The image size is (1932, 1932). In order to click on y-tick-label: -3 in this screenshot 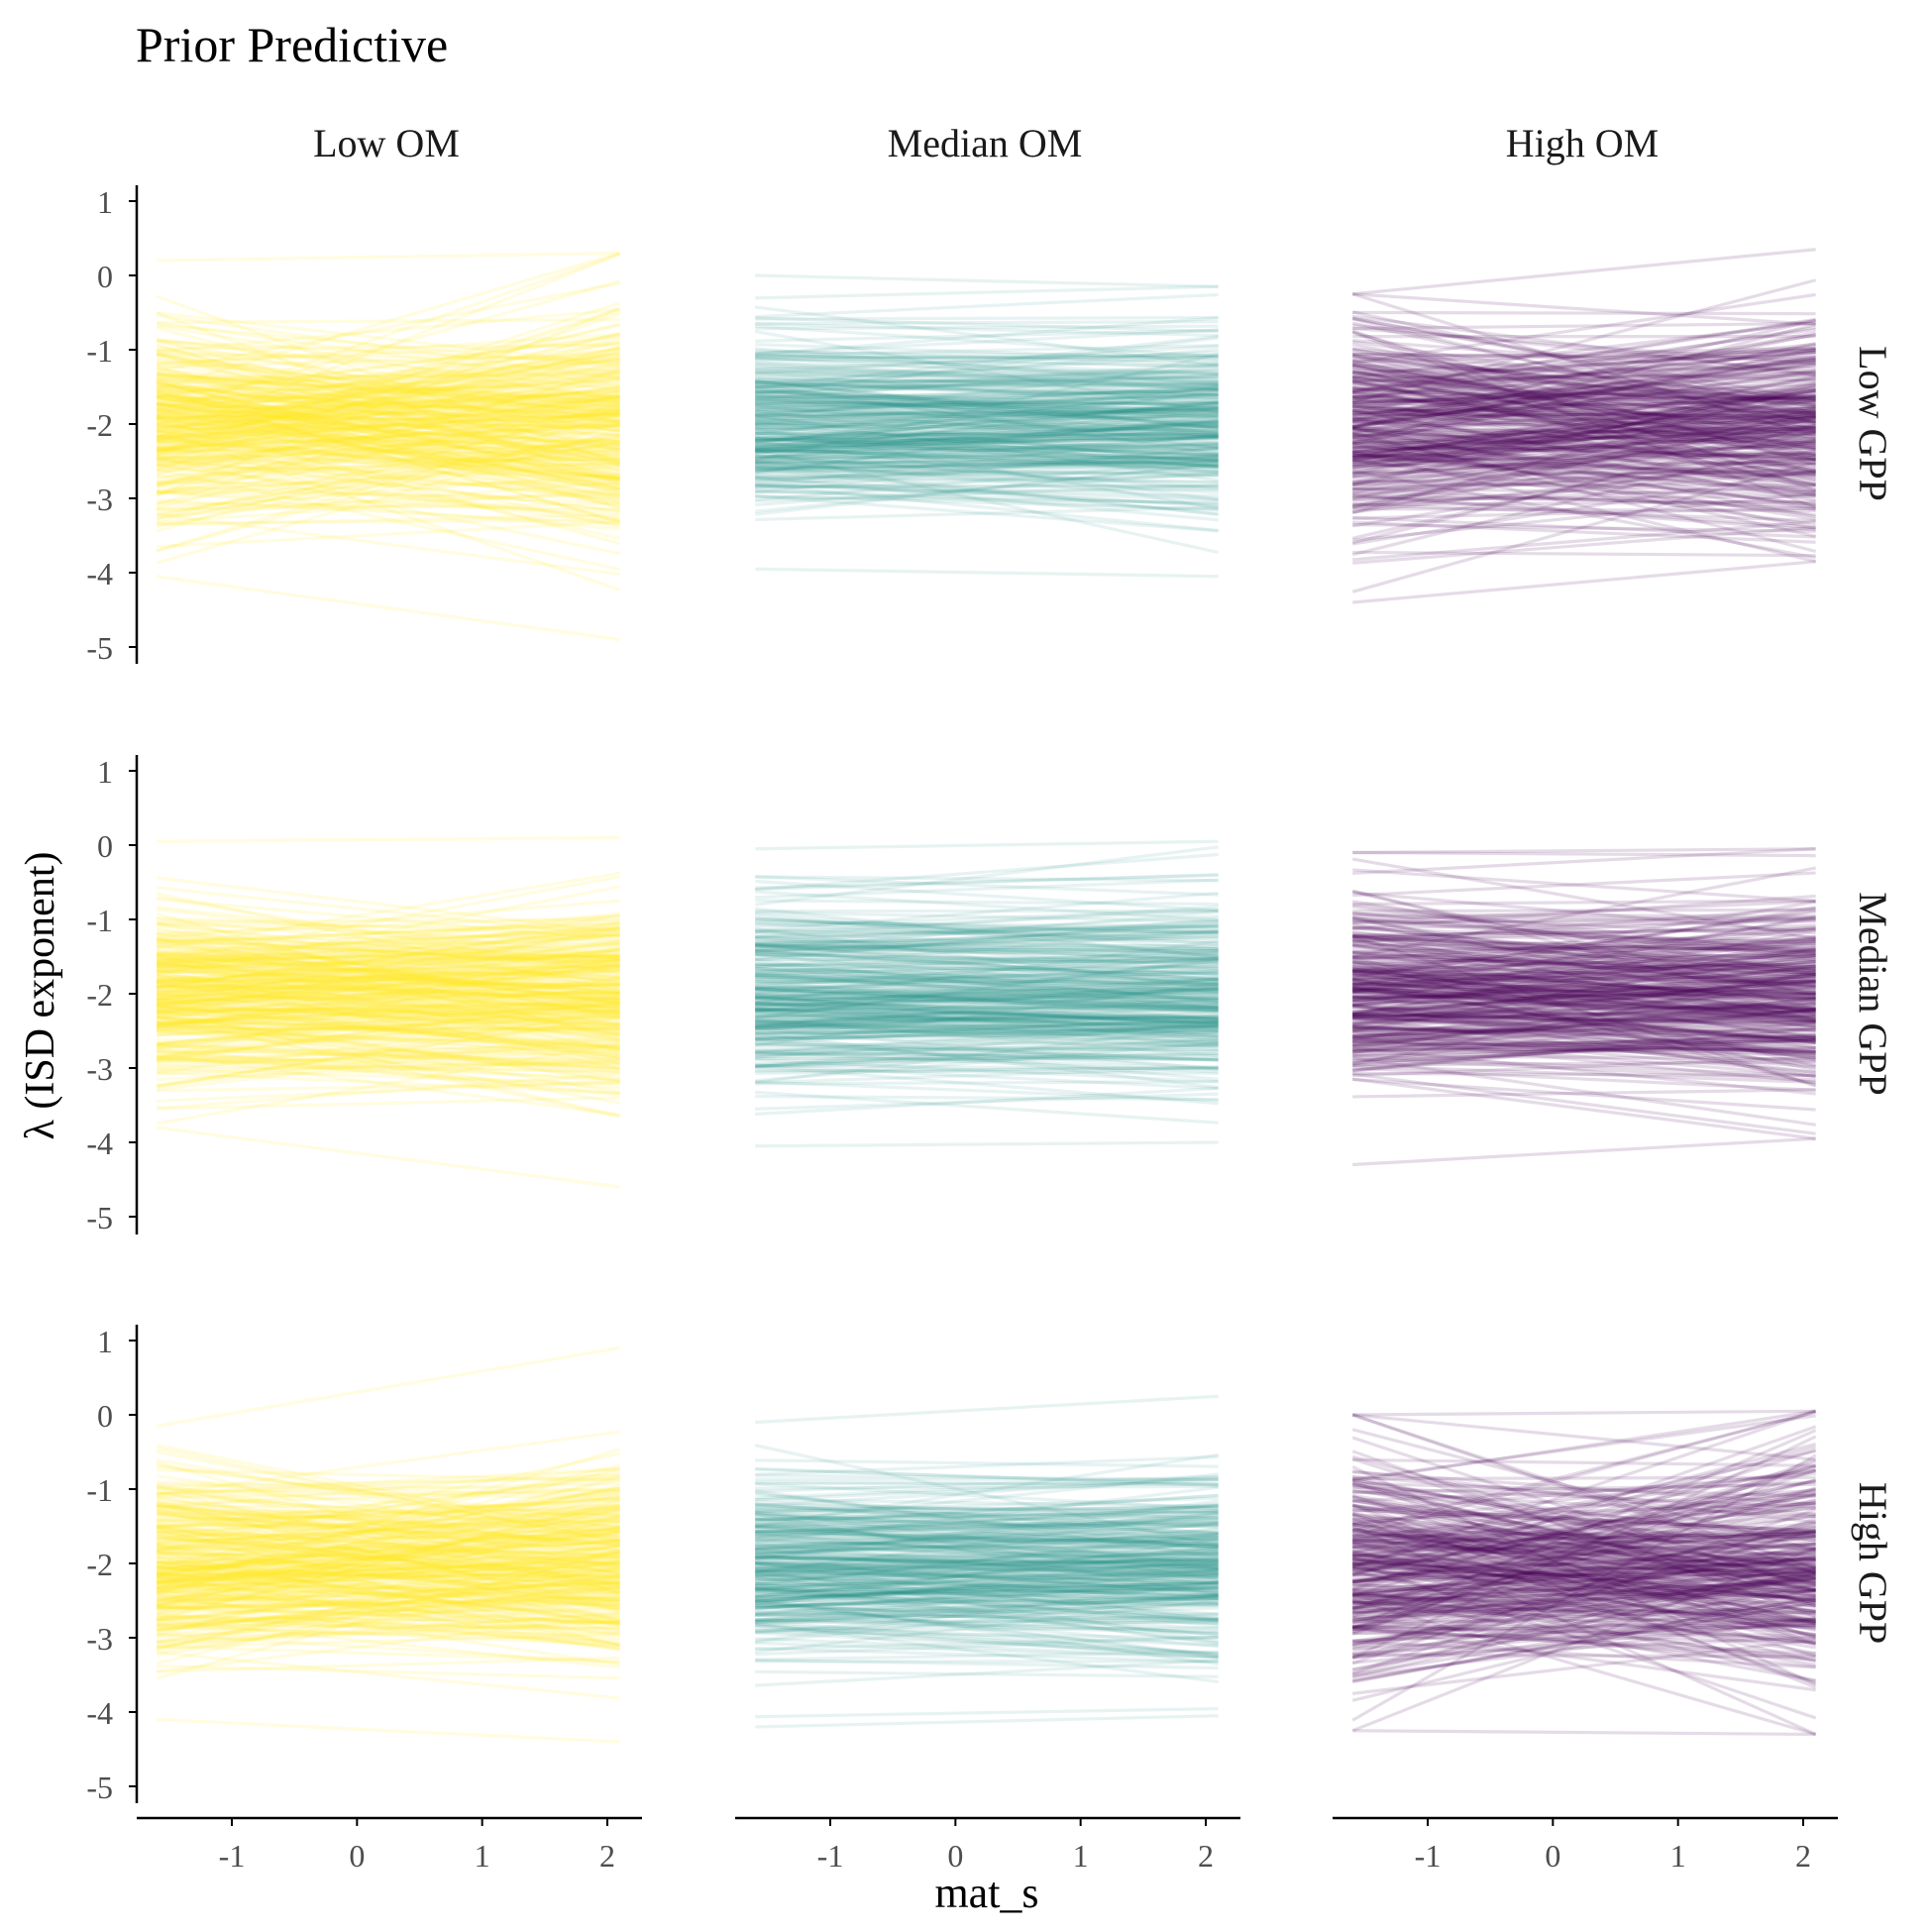, I will do `click(100, 1639)`.